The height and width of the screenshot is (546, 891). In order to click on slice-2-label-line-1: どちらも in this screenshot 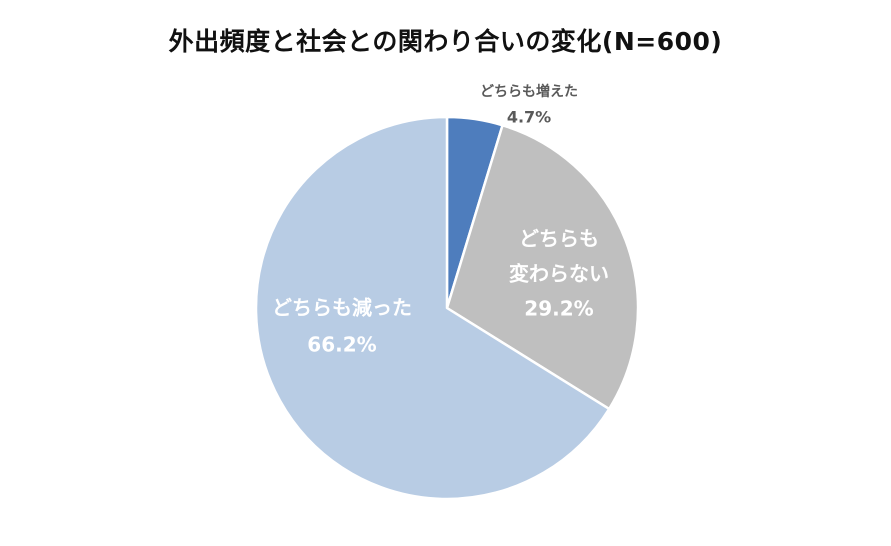, I will do `click(559, 239)`.